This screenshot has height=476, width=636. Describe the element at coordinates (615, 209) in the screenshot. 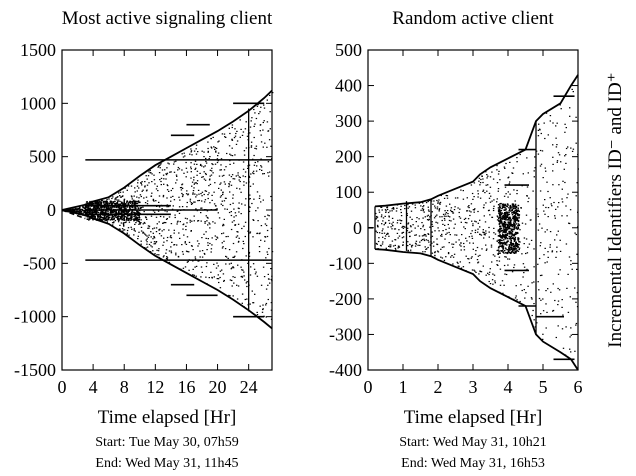

I see `y-axis-label: Incremental Identifiers ID⁻ and ID⁺` at that location.